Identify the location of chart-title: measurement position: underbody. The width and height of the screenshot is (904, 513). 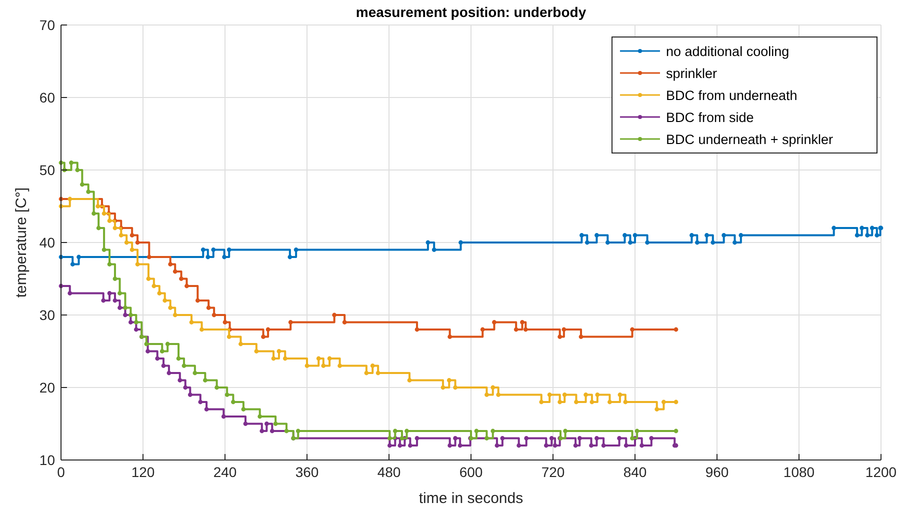
(471, 12).